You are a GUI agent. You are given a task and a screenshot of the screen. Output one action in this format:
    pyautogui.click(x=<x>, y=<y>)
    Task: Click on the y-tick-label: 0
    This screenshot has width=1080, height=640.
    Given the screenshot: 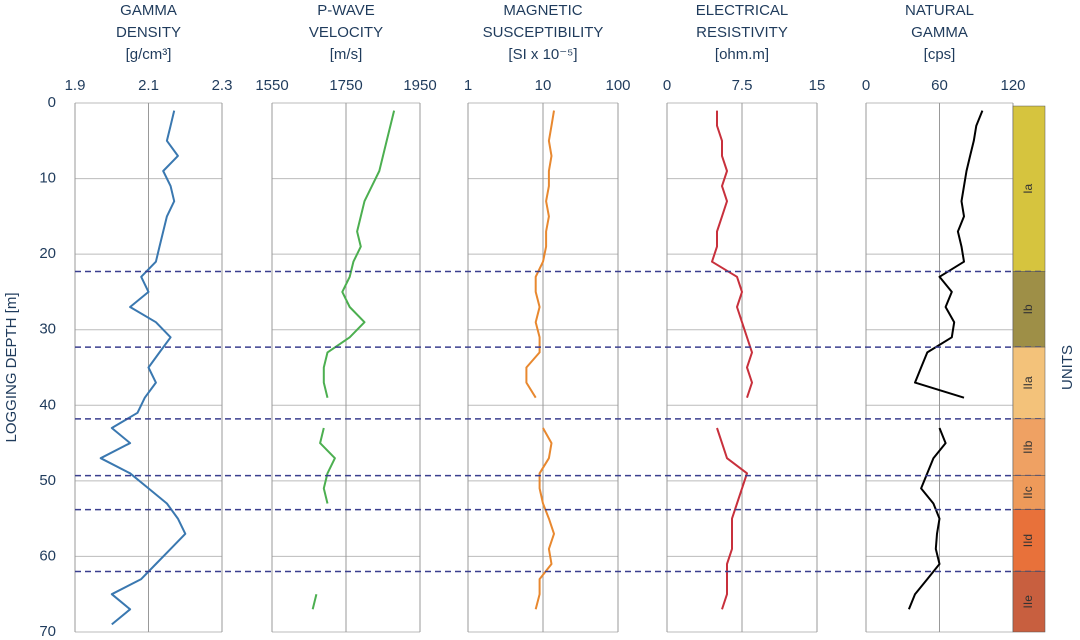 What is the action you would take?
    pyautogui.click(x=52, y=102)
    